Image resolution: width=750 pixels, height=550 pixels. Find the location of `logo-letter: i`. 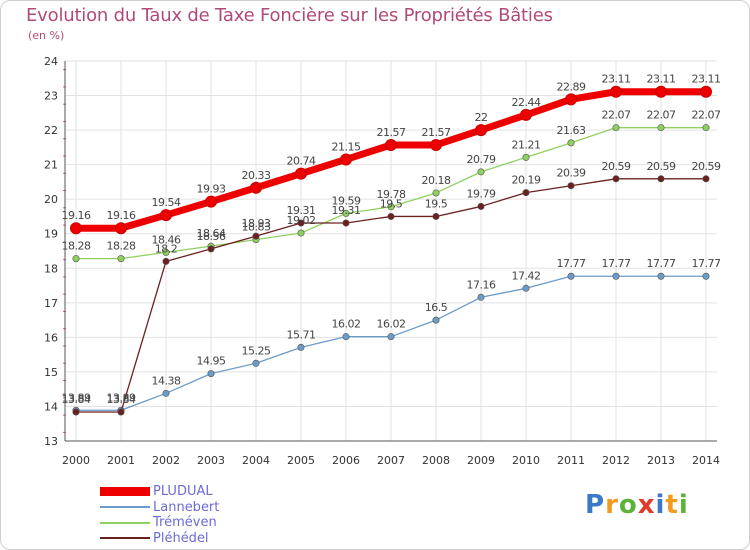

logo-letter: i is located at coordinates (683, 505).